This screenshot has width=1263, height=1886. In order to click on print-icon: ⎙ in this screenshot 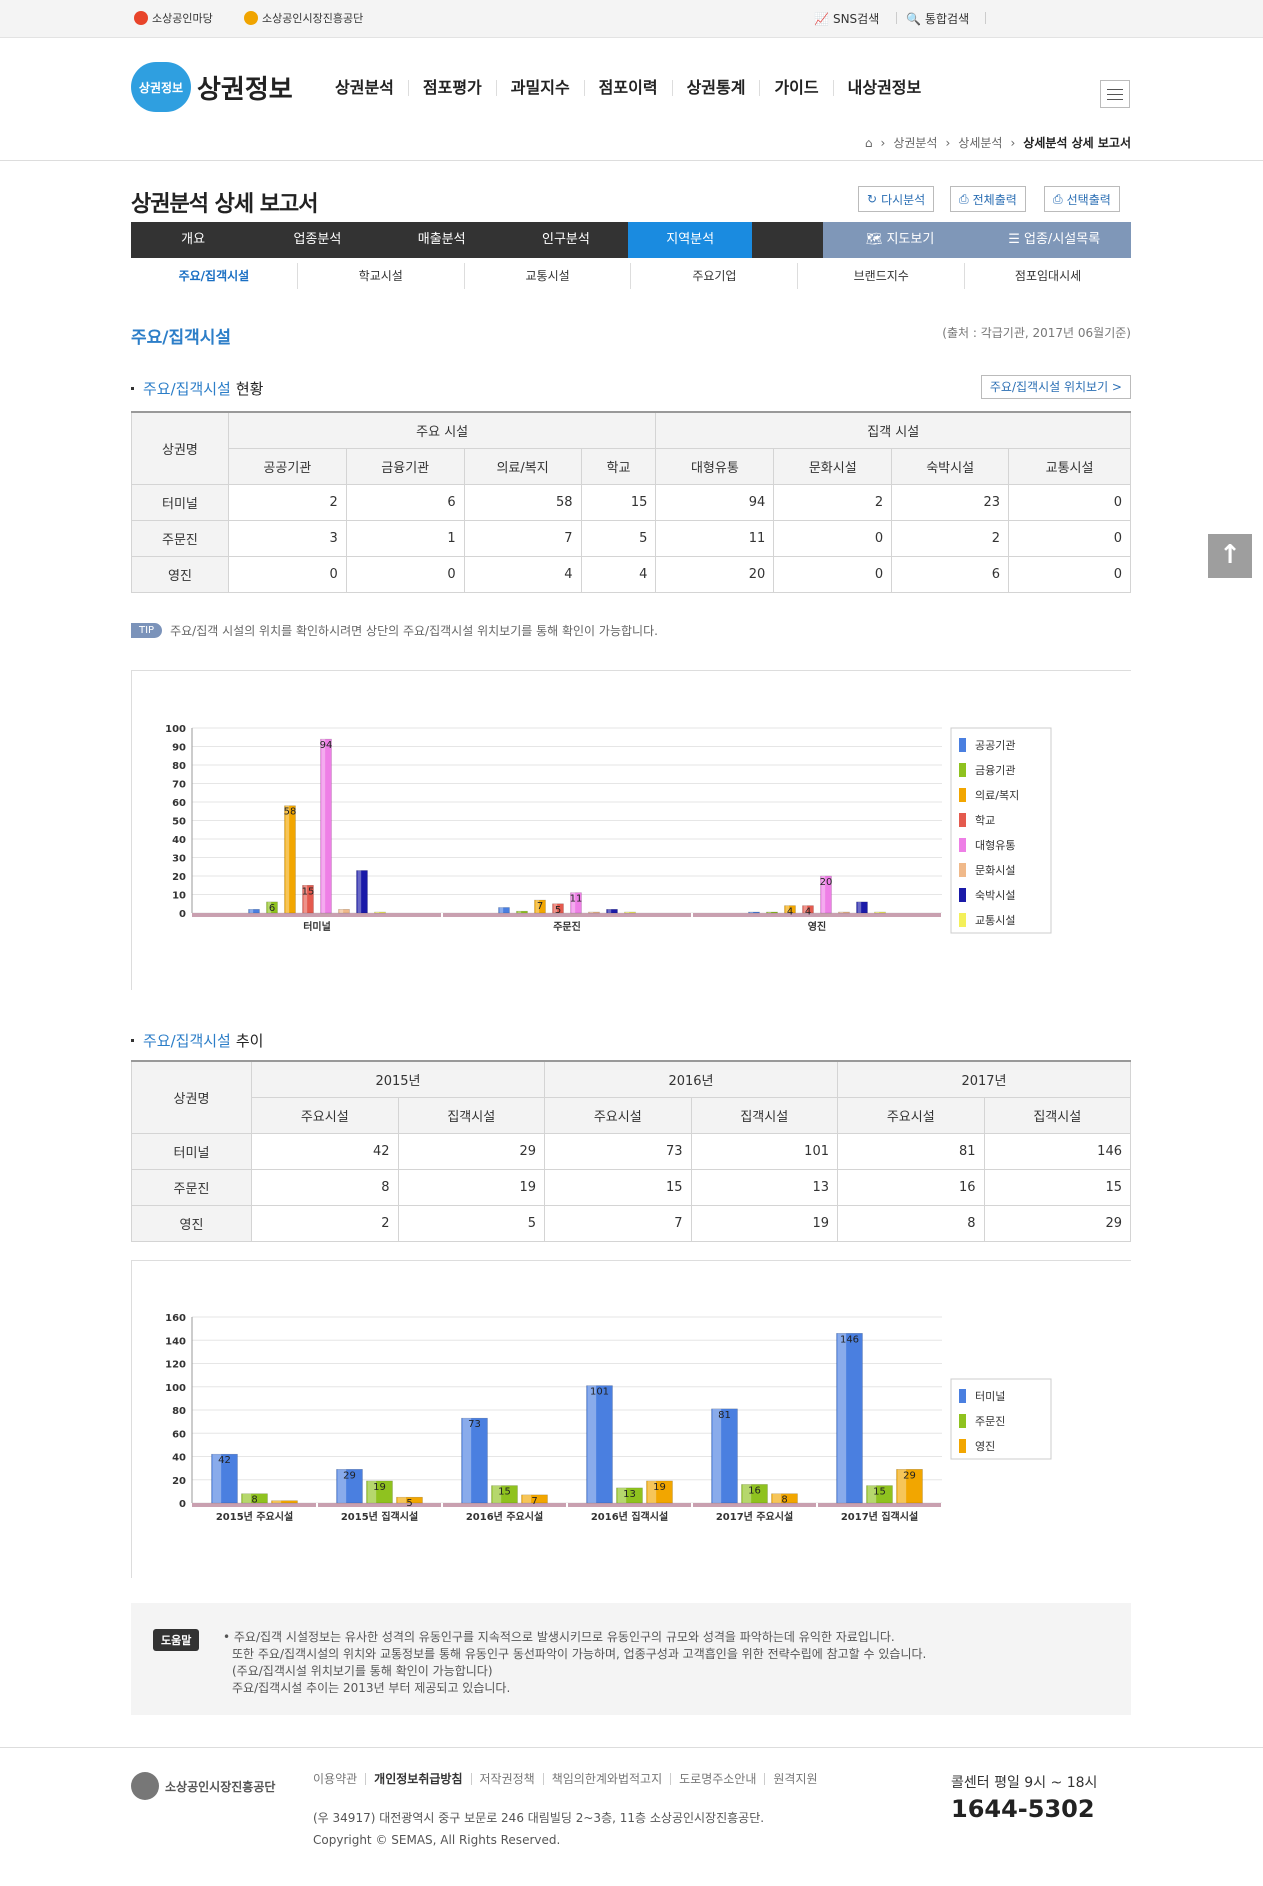, I will do `click(1058, 198)`.